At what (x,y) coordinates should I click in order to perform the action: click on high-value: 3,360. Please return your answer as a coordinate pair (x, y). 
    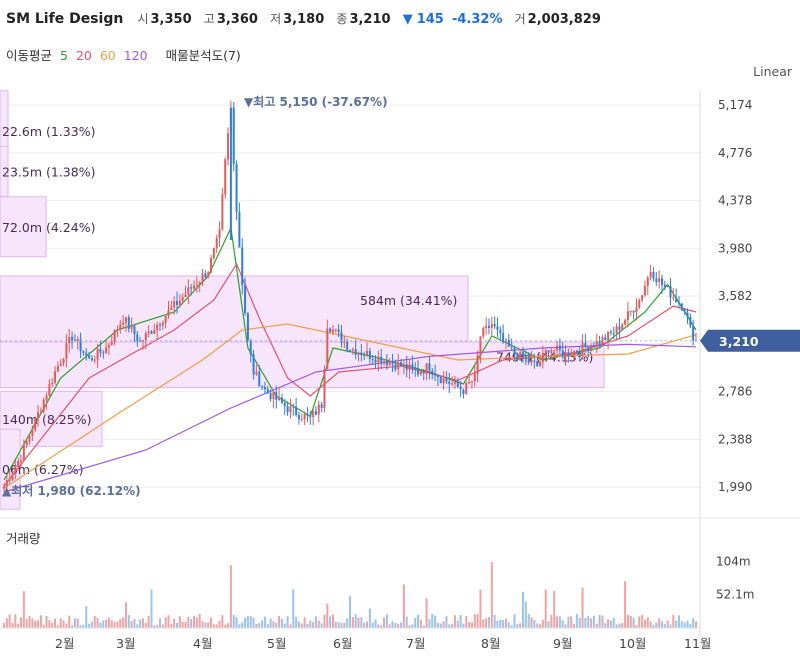
    Looking at the image, I should click on (237, 19).